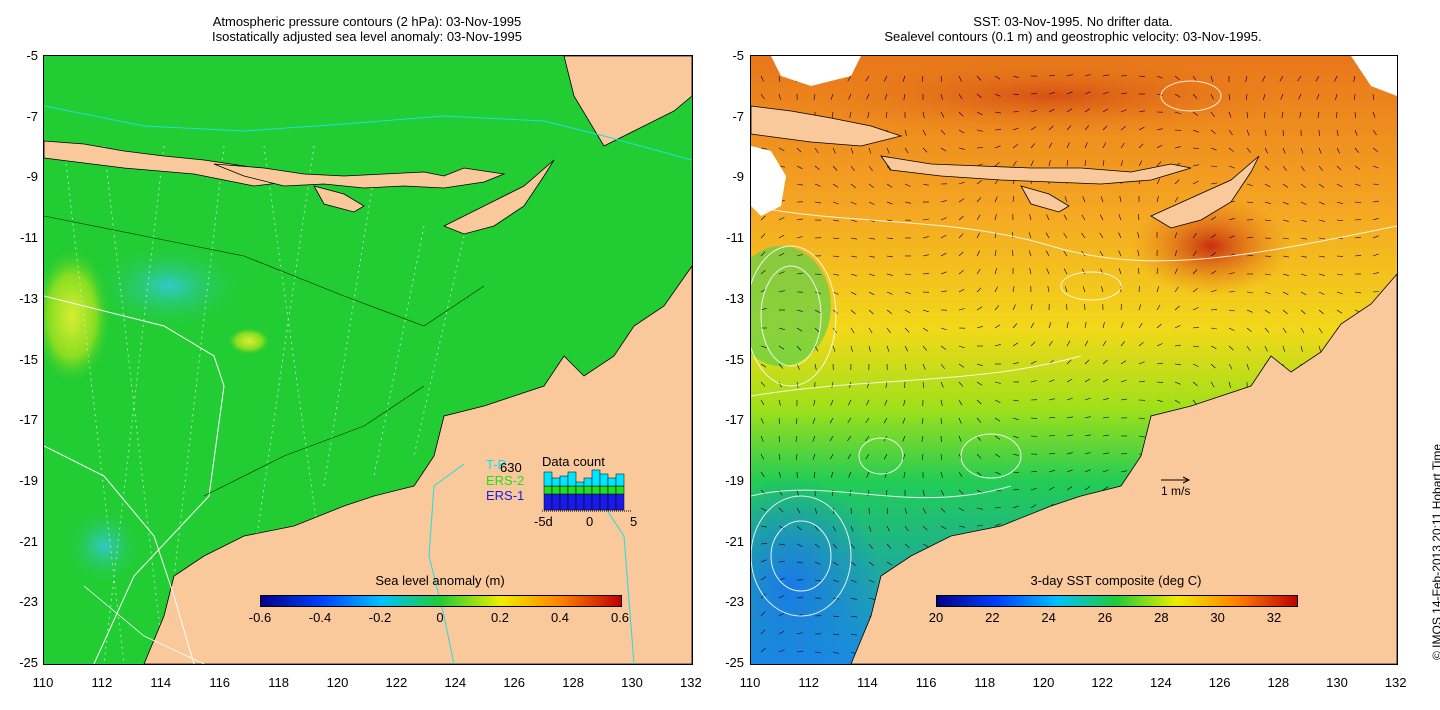 The image size is (1440, 710). Describe the element at coordinates (278, 682) in the screenshot. I see `left-xtick-4: 118` at that location.